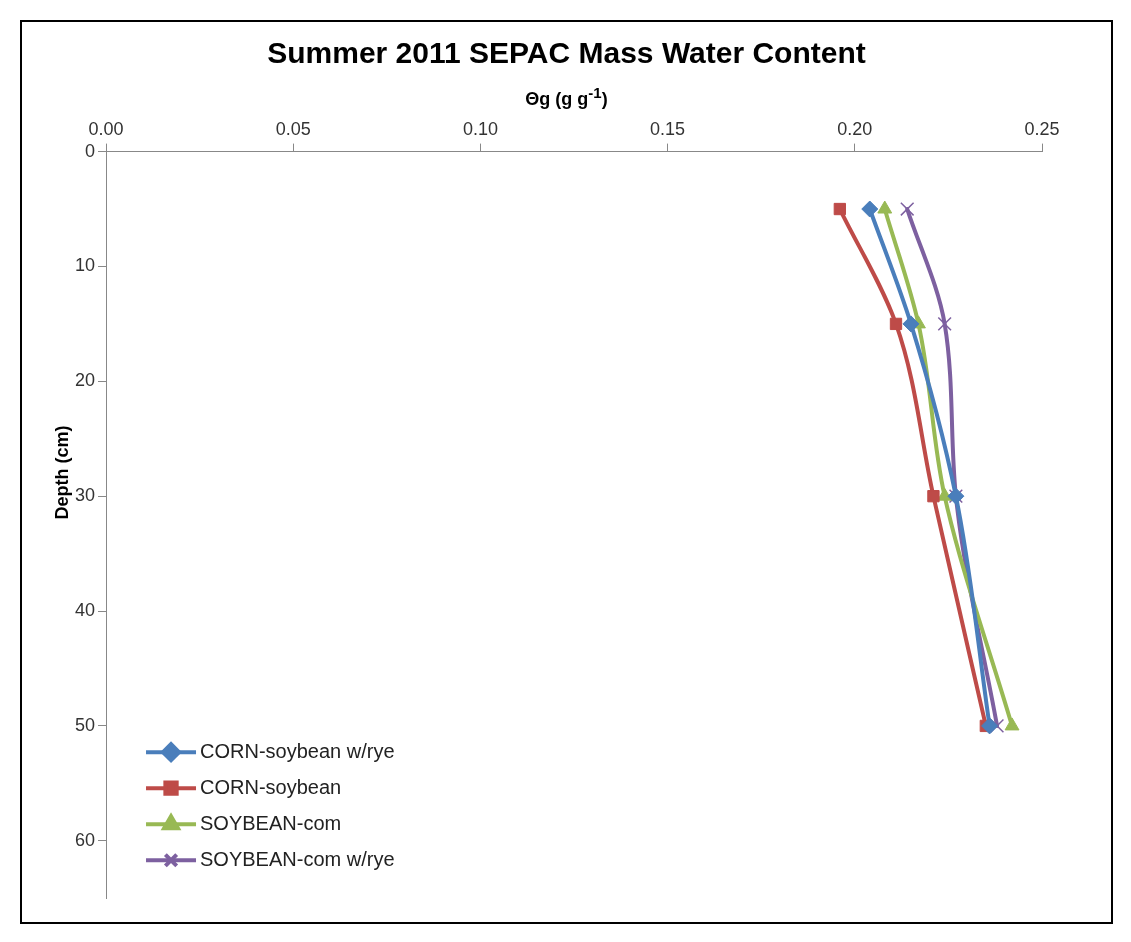  Describe the element at coordinates (85, 724) in the screenshot. I see `y-tick-label: 50` at that location.